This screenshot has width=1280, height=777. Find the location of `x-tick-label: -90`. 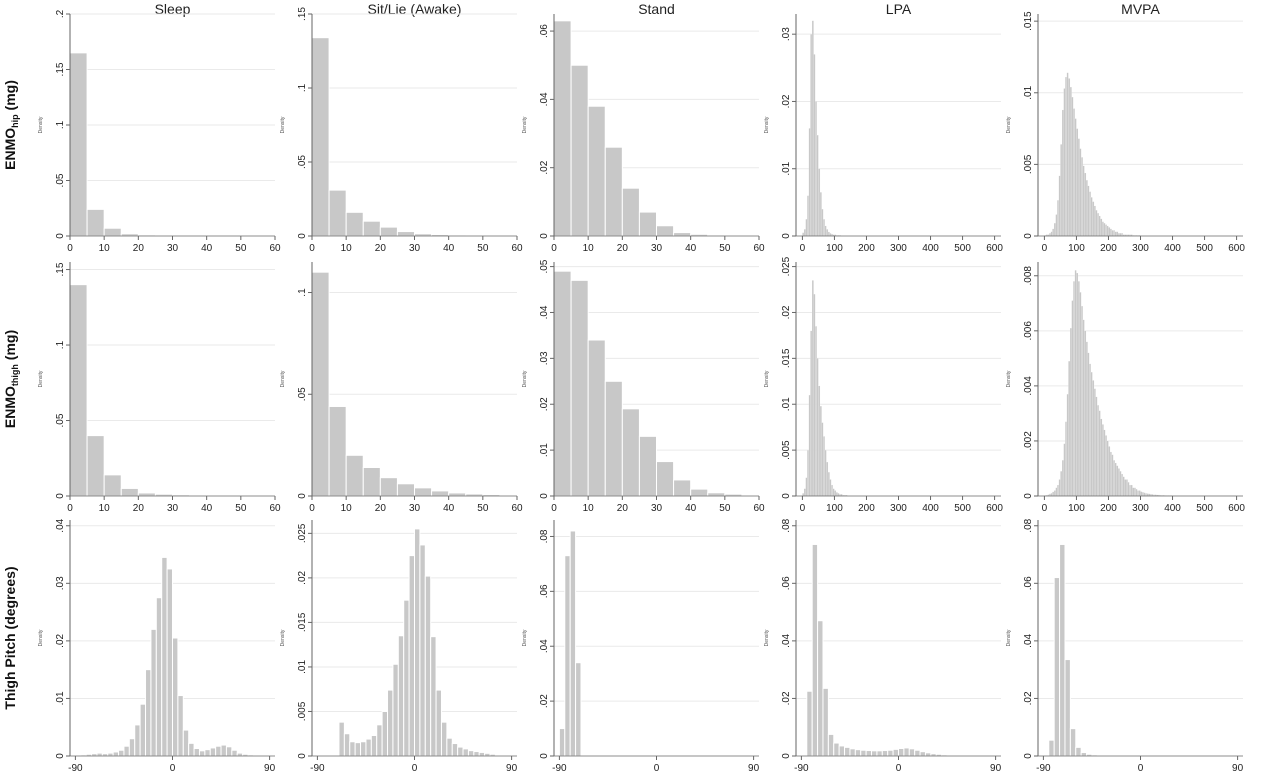

x-tick-label: -90 is located at coordinates (1043, 768).